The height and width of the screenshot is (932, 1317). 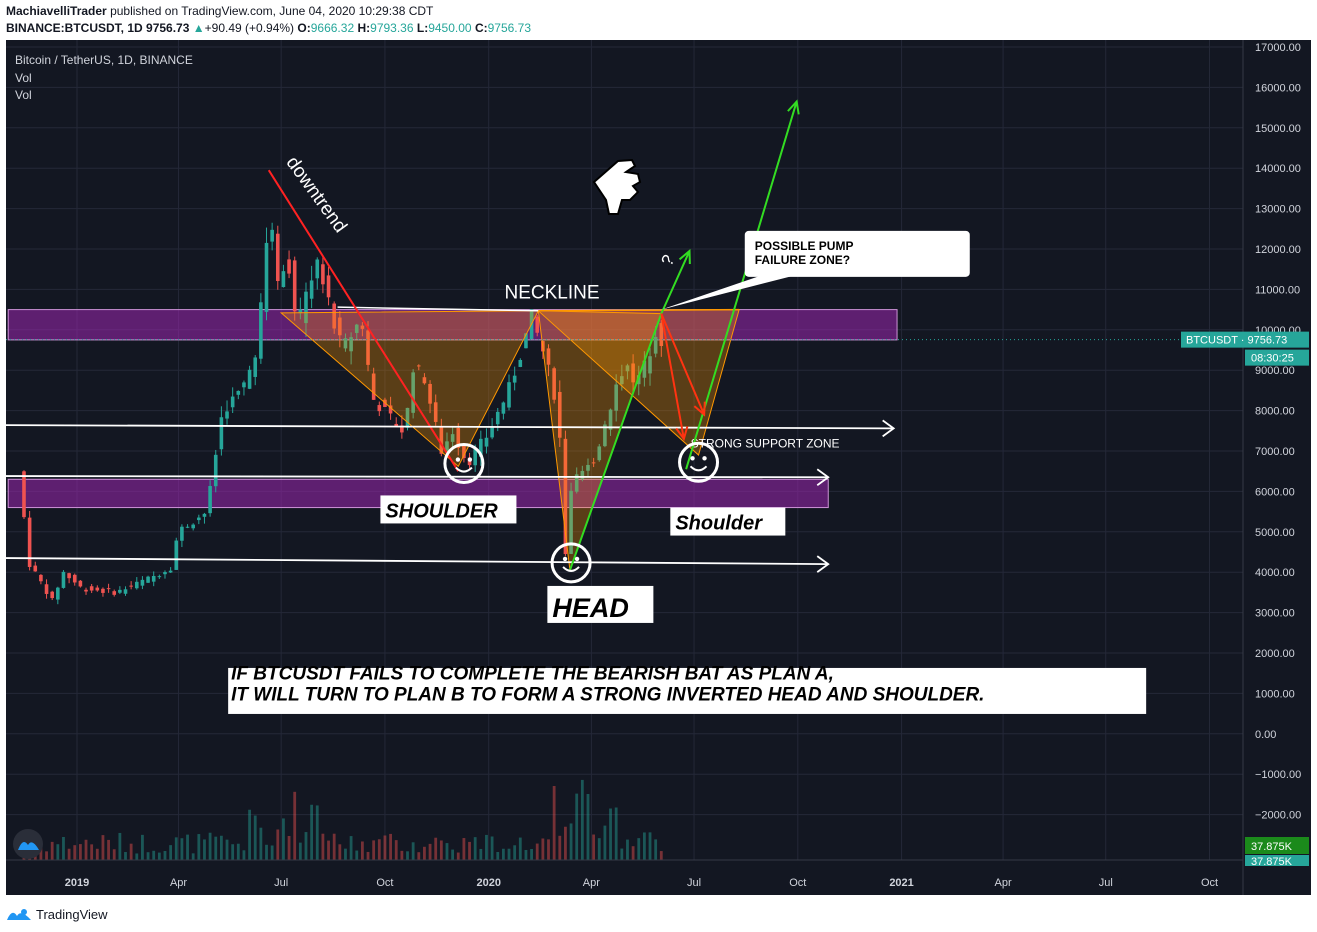 I want to click on shoulder-left-label-box, so click(x=448, y=509).